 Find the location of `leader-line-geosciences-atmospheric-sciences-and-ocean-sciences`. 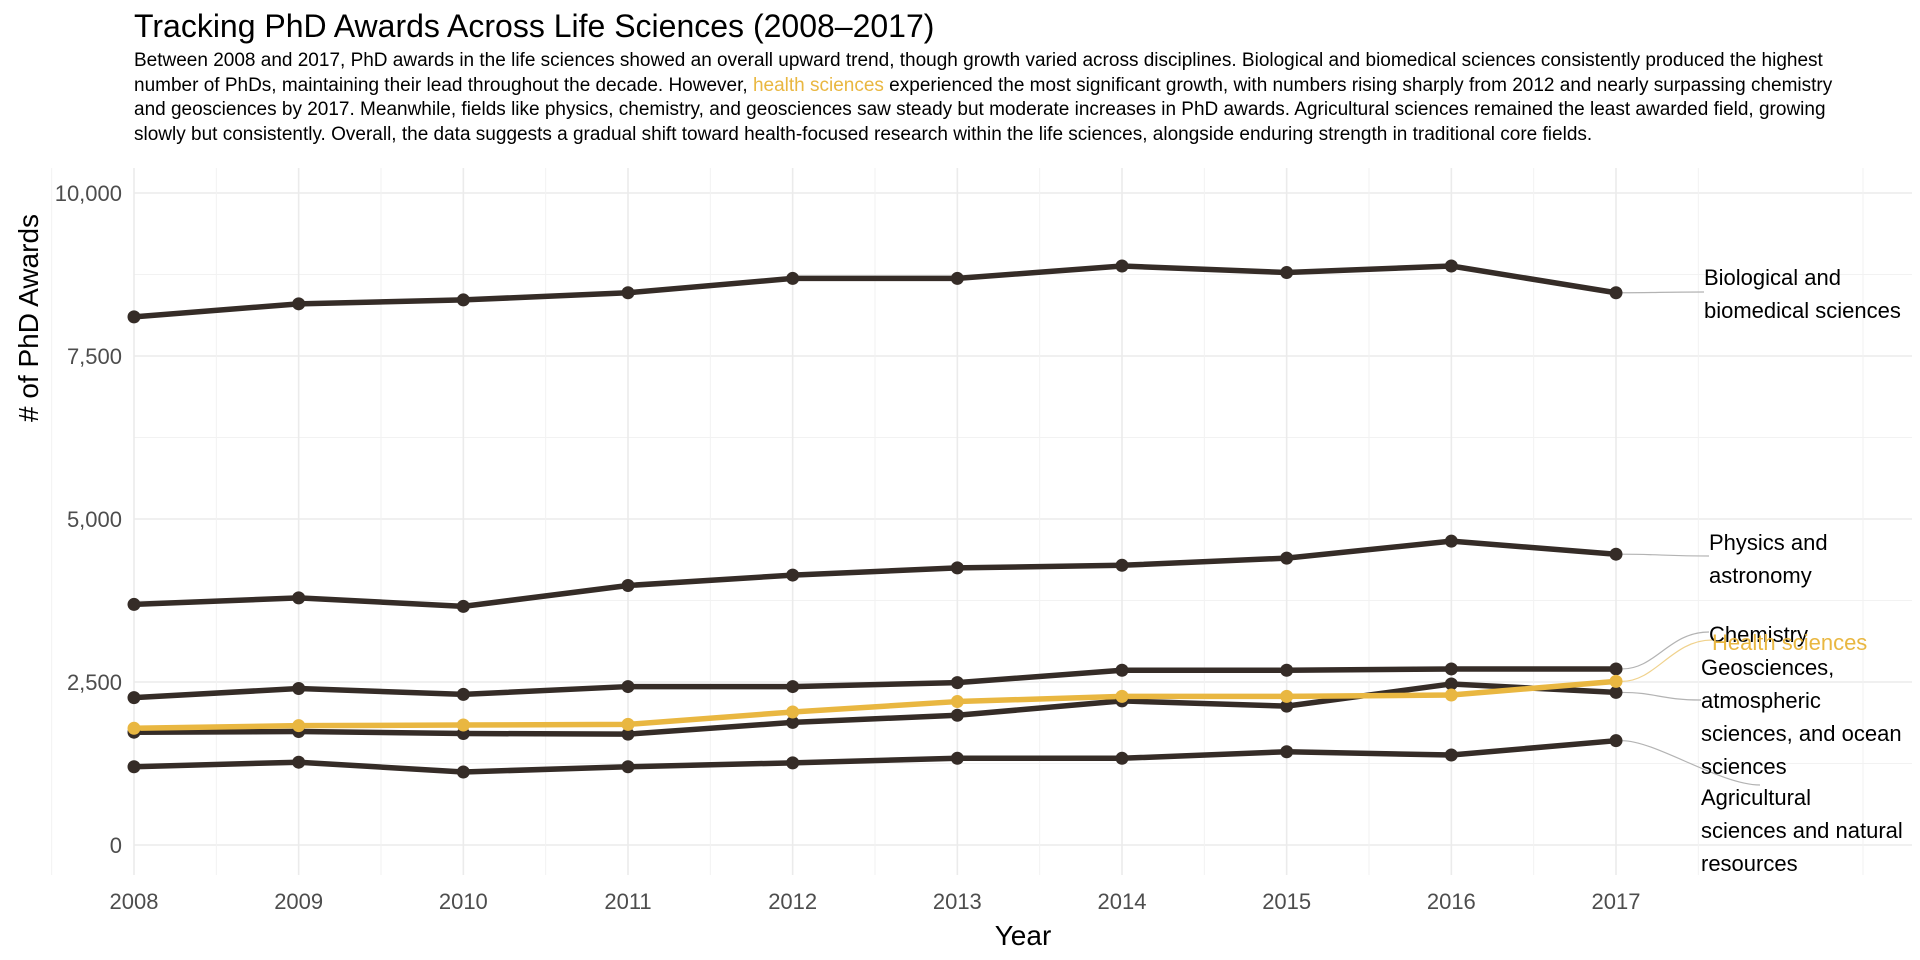

leader-line-geosciences-atmospheric-sciences-and-ocean-sciences is located at coordinates (1661, 696).